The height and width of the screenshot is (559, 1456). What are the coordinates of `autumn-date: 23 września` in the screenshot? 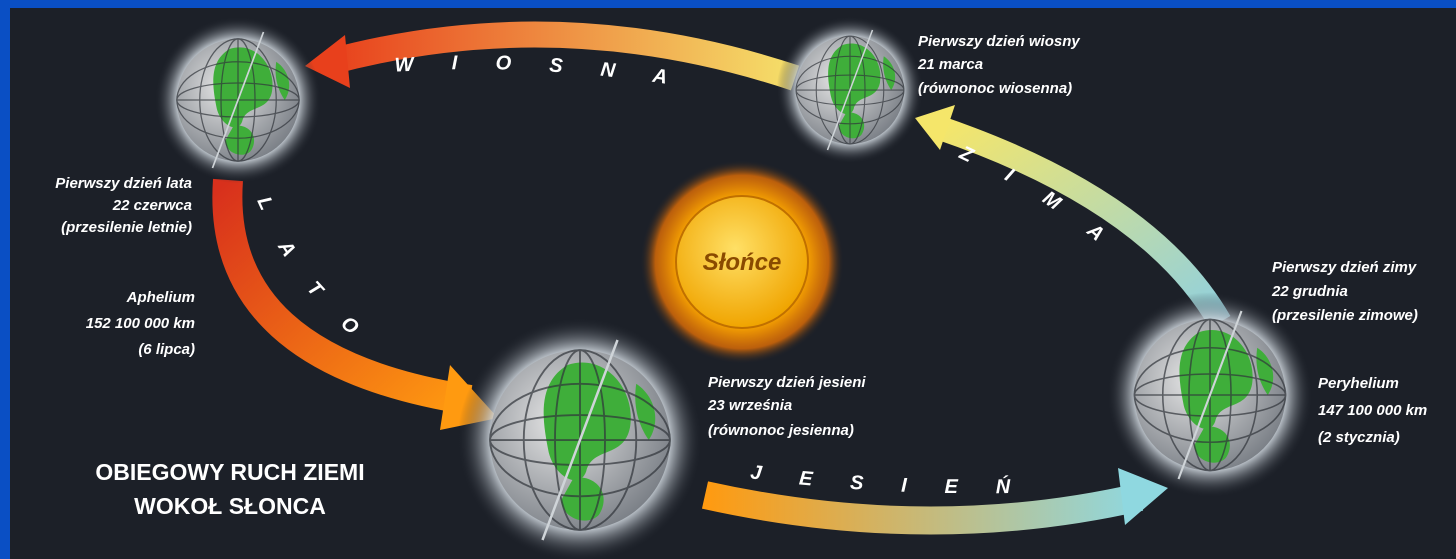 It's located at (749, 405).